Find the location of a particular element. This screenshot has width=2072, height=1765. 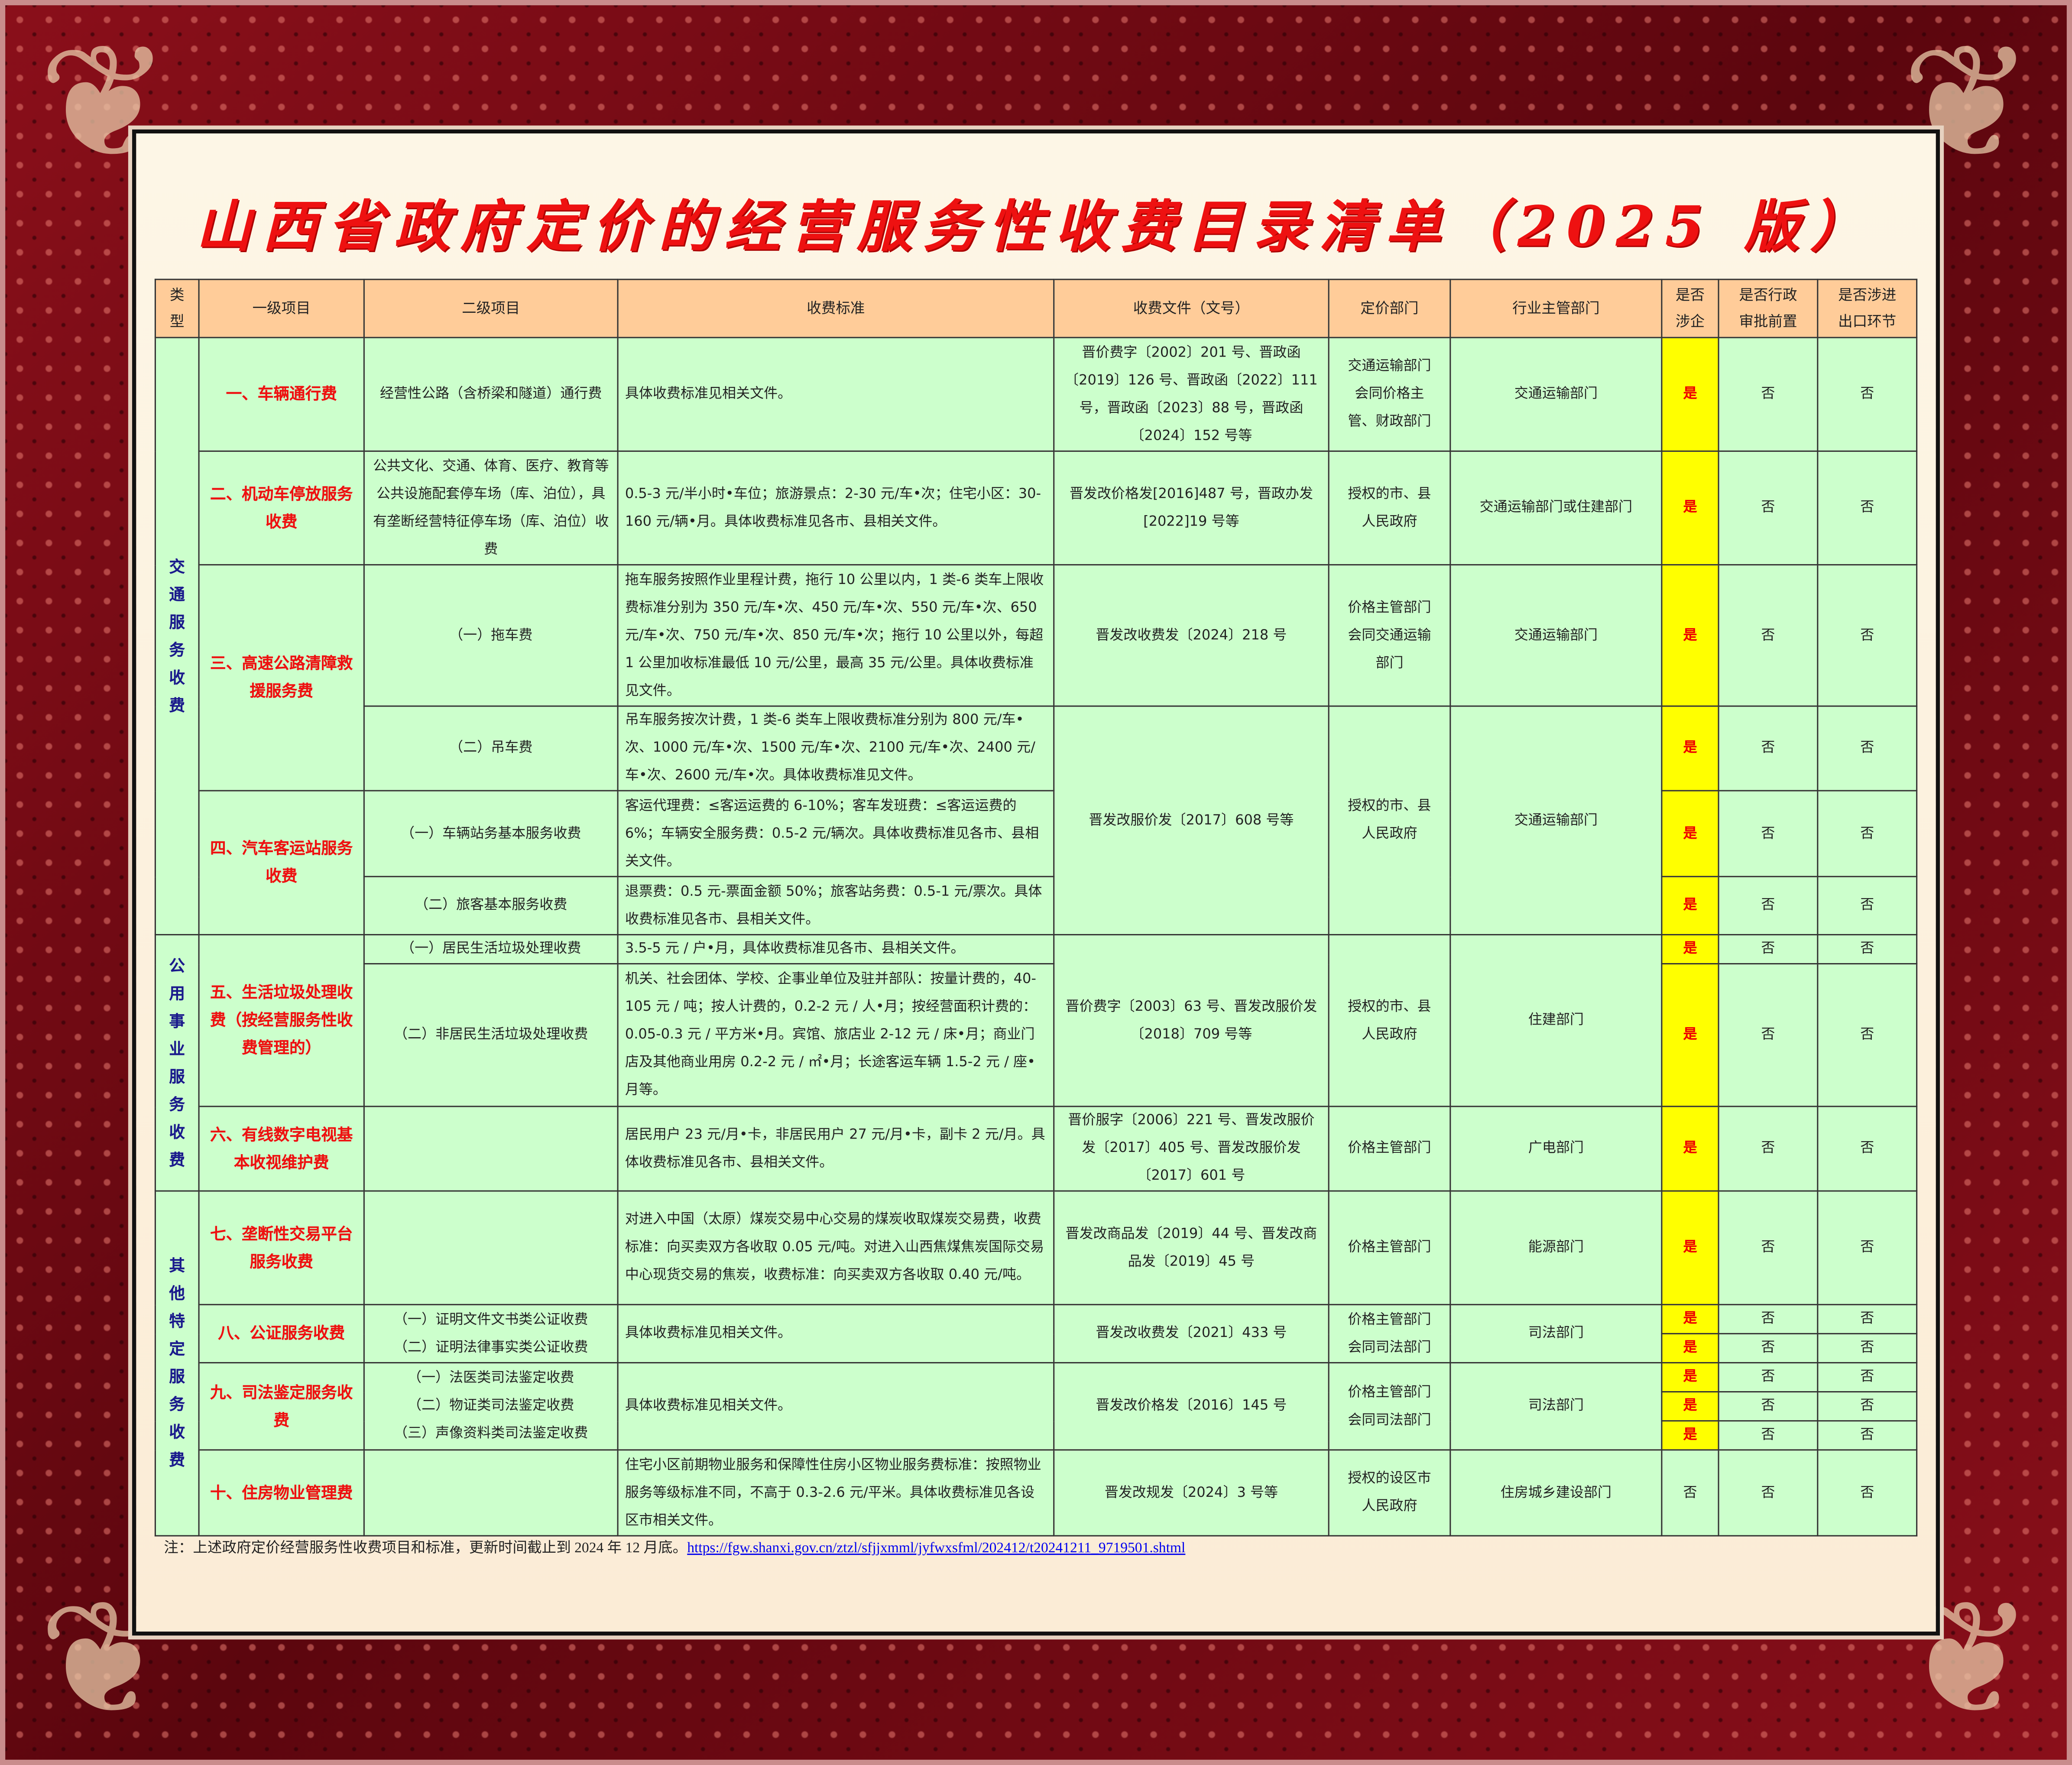

fee-document: 晋发改价格发[2016]487 号，晋政办发[2022]19 号等 is located at coordinates (1191, 508).